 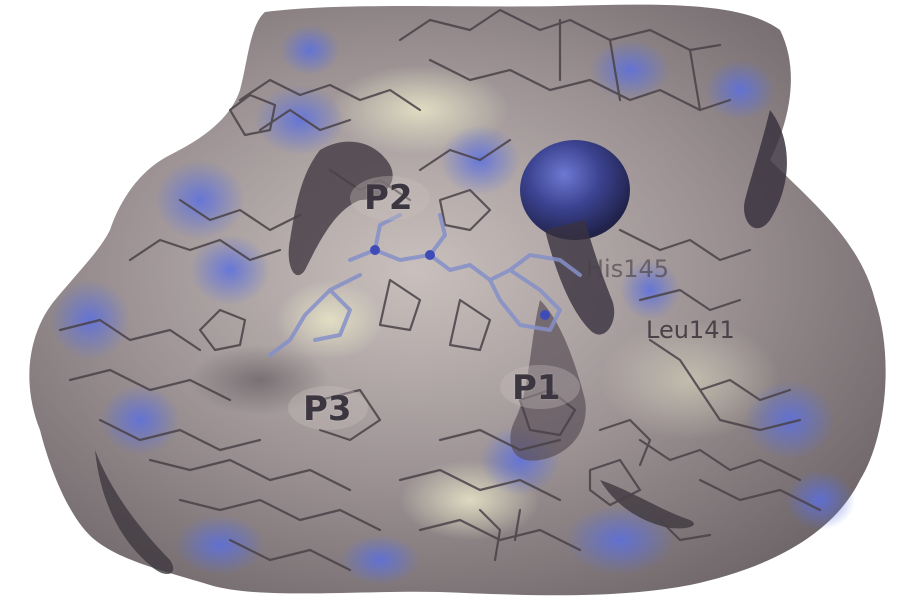 I want to click on residue-label-his145: His145, so click(x=628, y=269).